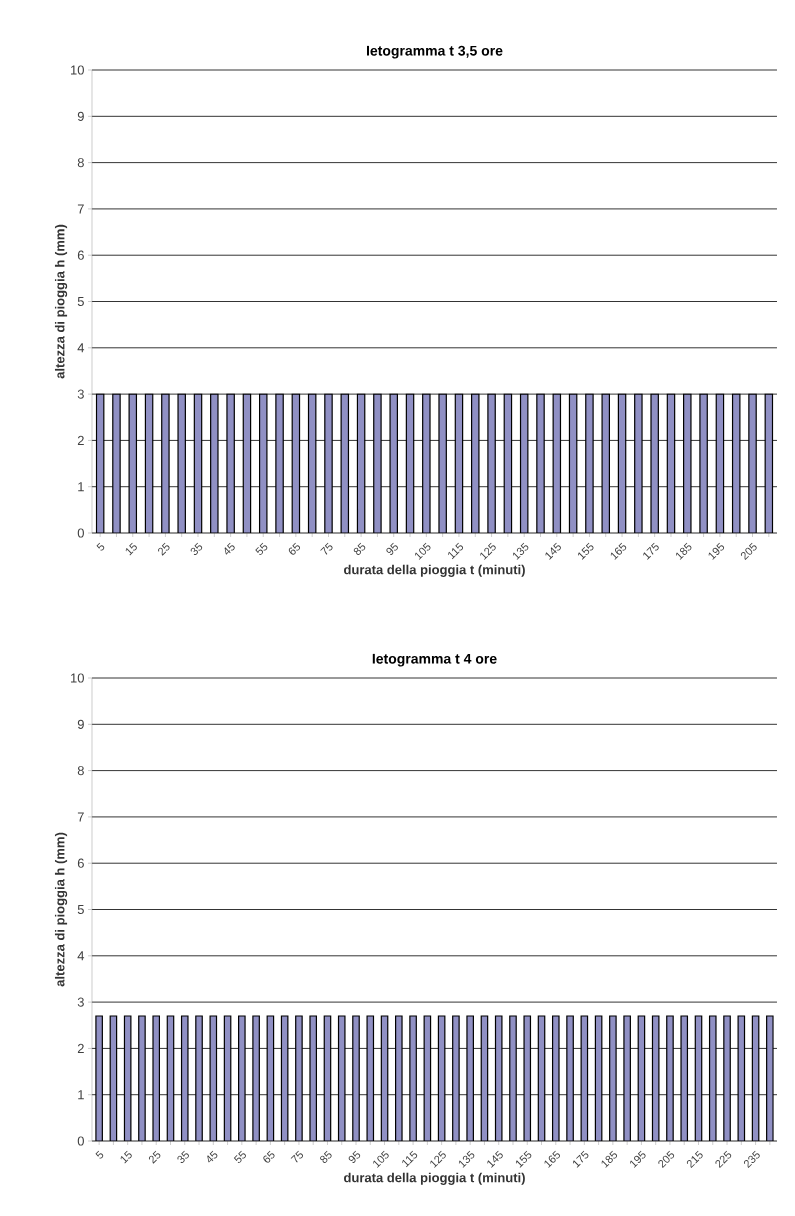  I want to click on x-tick-label: 235, so click(751, 1159).